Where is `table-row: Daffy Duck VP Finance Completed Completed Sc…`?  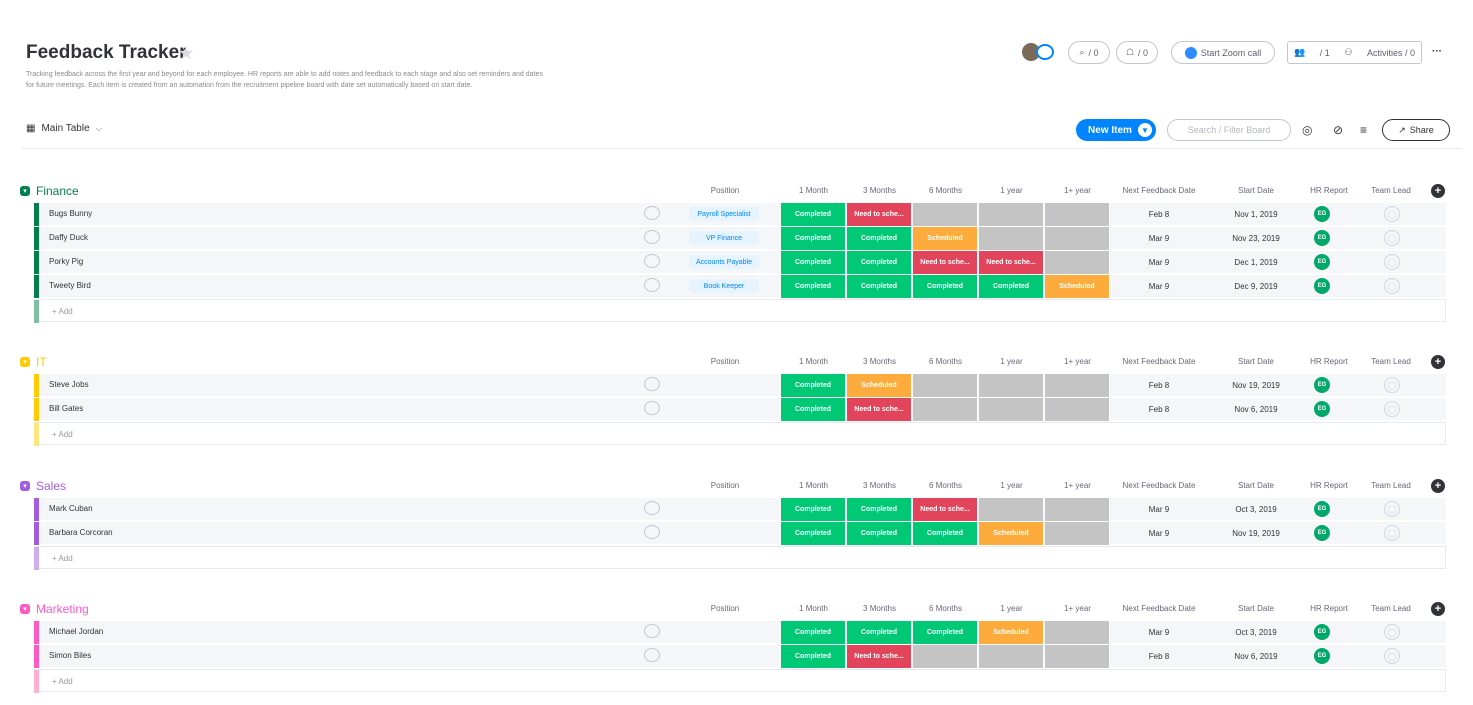
table-row: Daffy Duck VP Finance Completed Completed Sc… is located at coordinates (740, 238).